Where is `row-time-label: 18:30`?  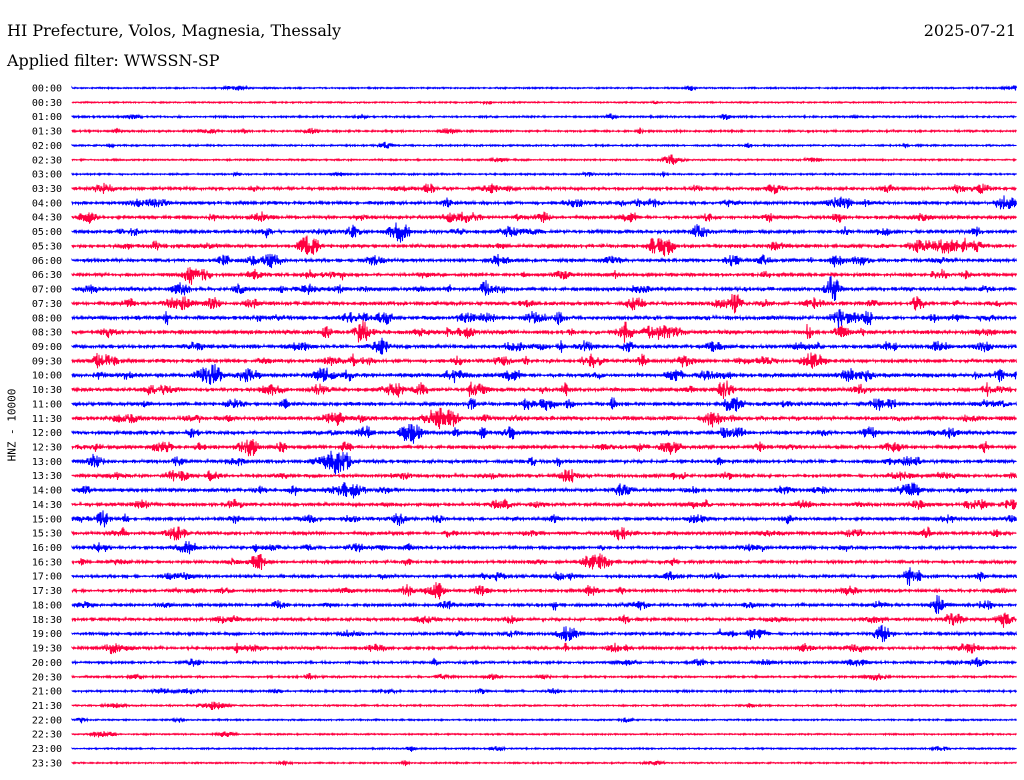
row-time-label: 18:30 is located at coordinates (47, 620).